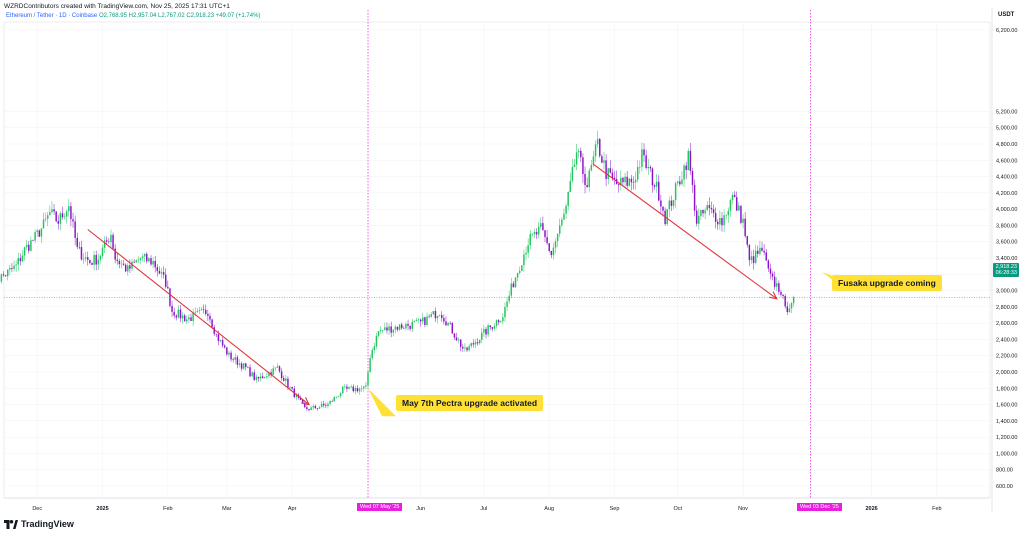 The width and height of the screenshot is (1024, 536). I want to click on tradingview-logo: TradingView, so click(39, 524).